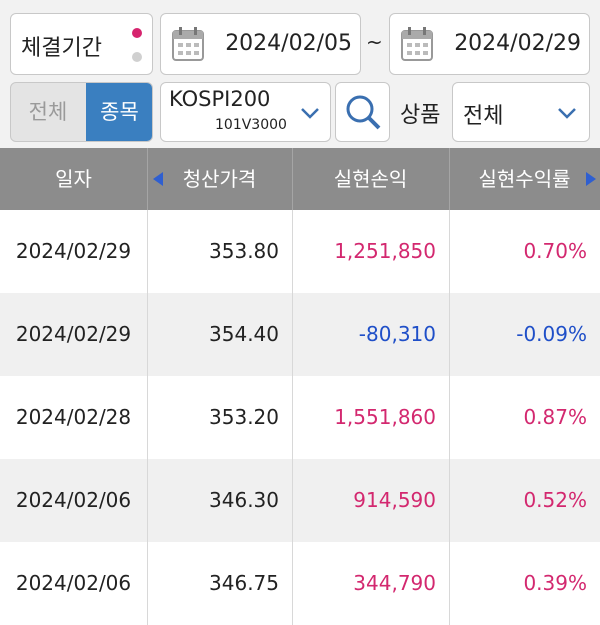 This screenshot has height=625, width=600. I want to click on period-label: 체결기간, so click(61, 48).